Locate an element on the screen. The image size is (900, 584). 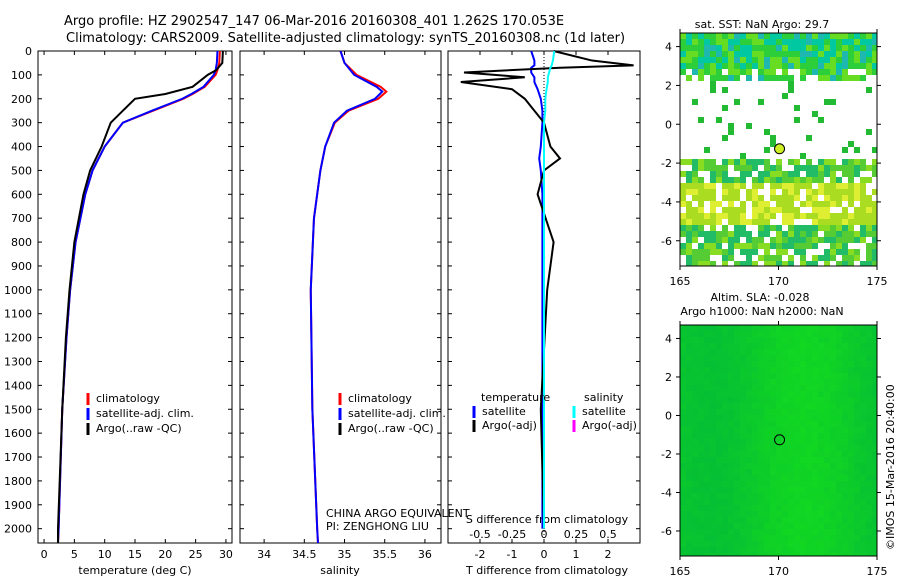
depth-tick-label: 0 is located at coordinates (28, 51).